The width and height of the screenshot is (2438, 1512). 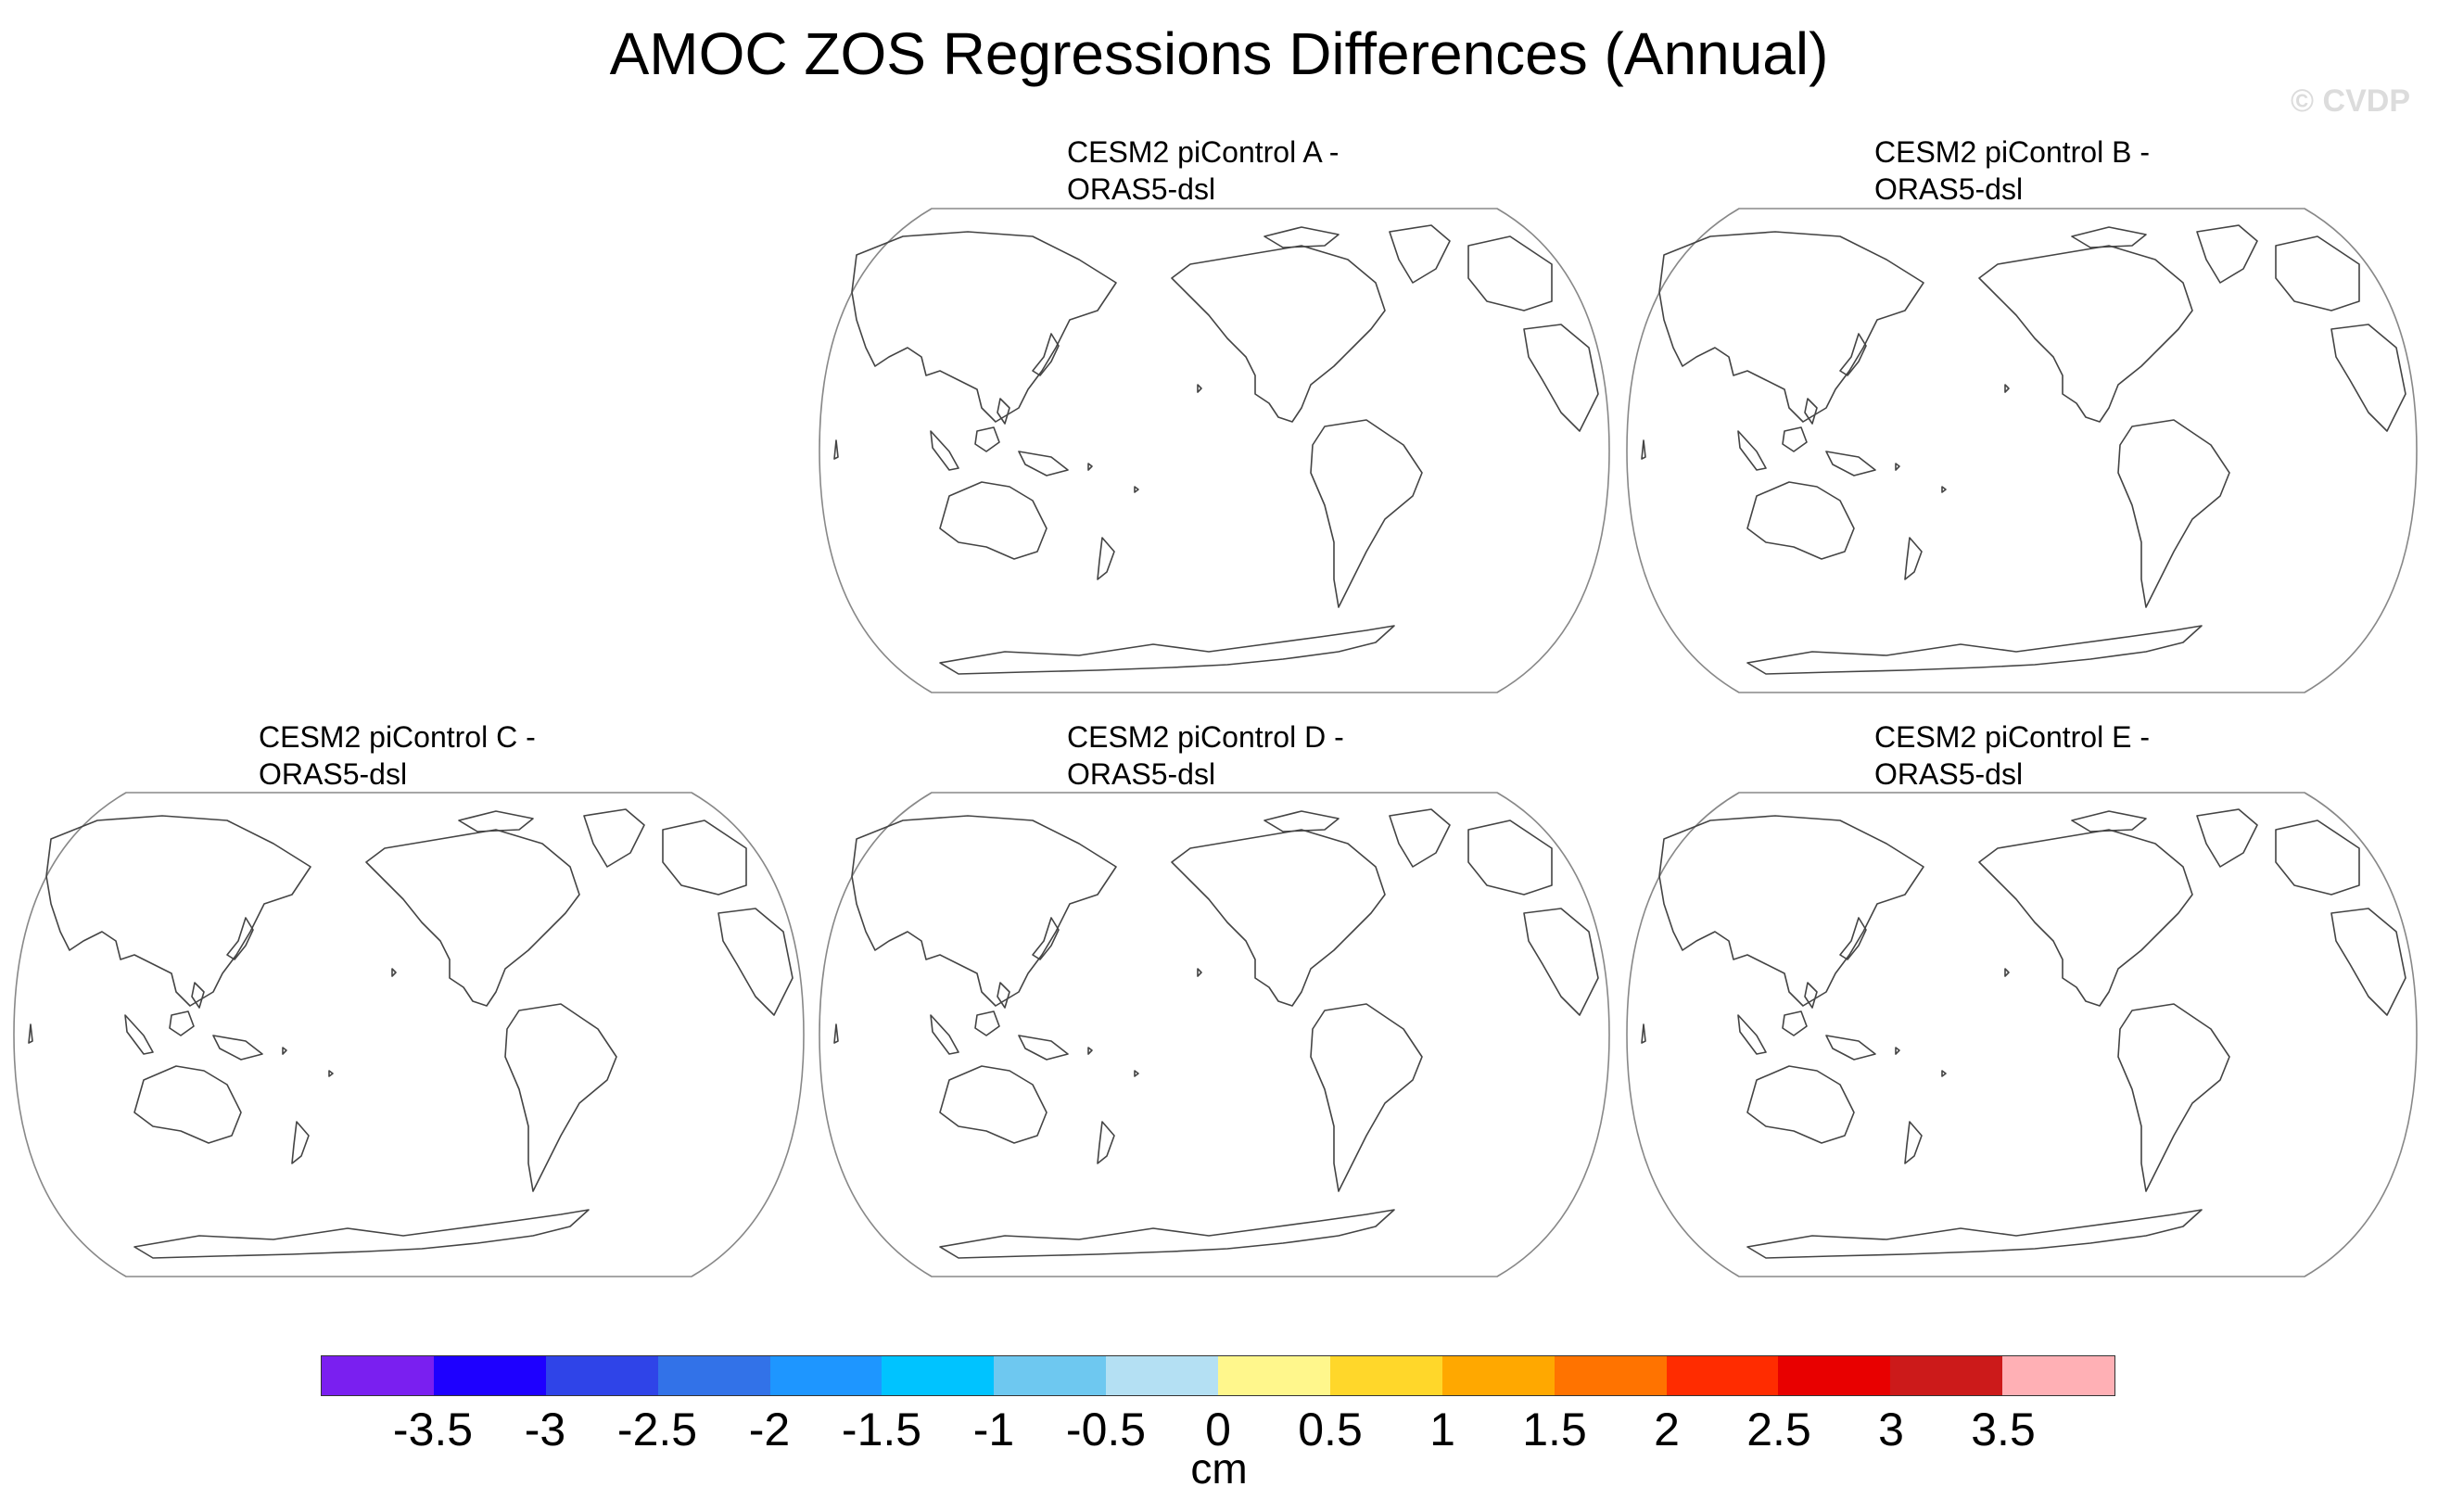 I want to click on colorbar-tick-label: 2, so click(x=1667, y=1429).